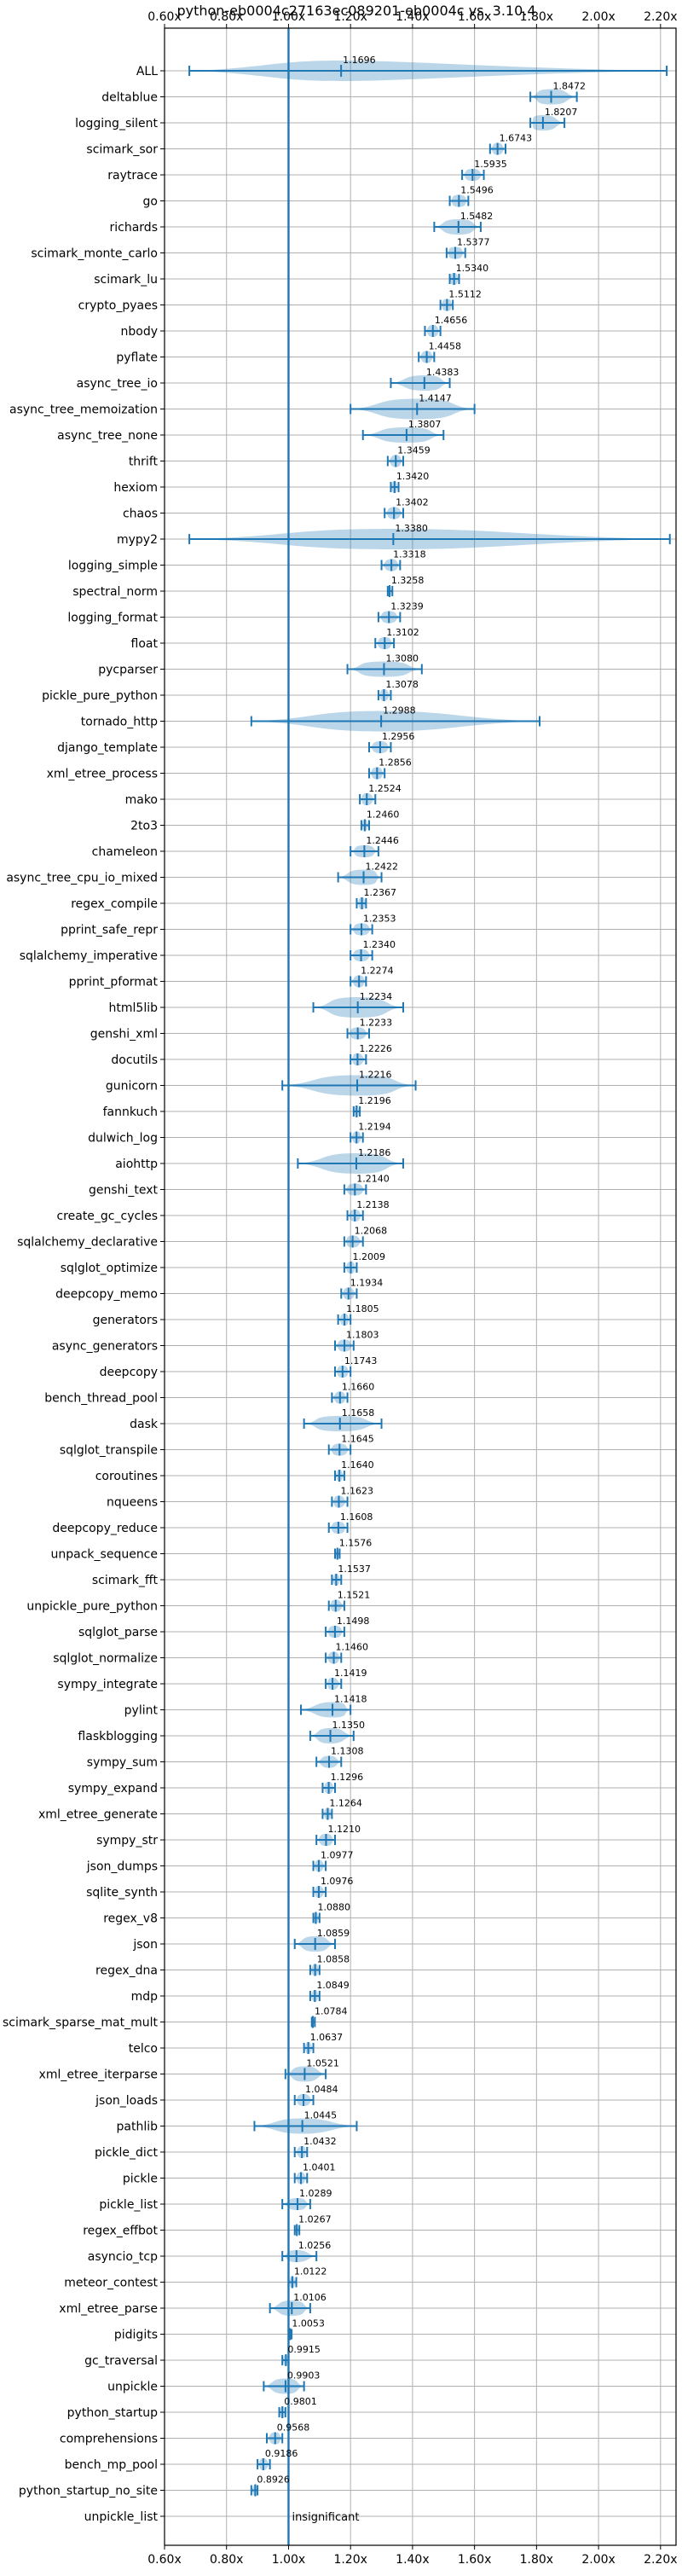 The width and height of the screenshot is (682, 2576). I want to click on value-label: 1.2340, so click(380, 944).